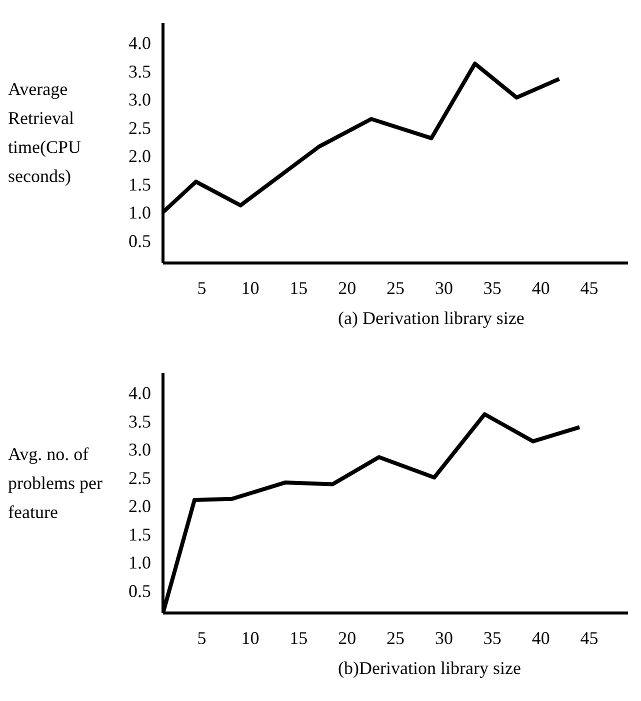 The height and width of the screenshot is (701, 641). What do you see at coordinates (429, 668) in the screenshot?
I see `x-axis-title: (b)Derivation library size` at bounding box center [429, 668].